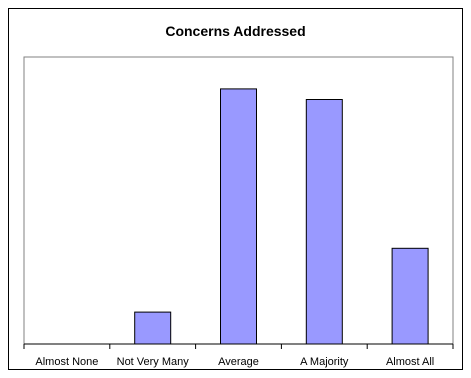 The image size is (471, 378). What do you see at coordinates (238, 346) in the screenshot?
I see `x-tick-marks` at bounding box center [238, 346].